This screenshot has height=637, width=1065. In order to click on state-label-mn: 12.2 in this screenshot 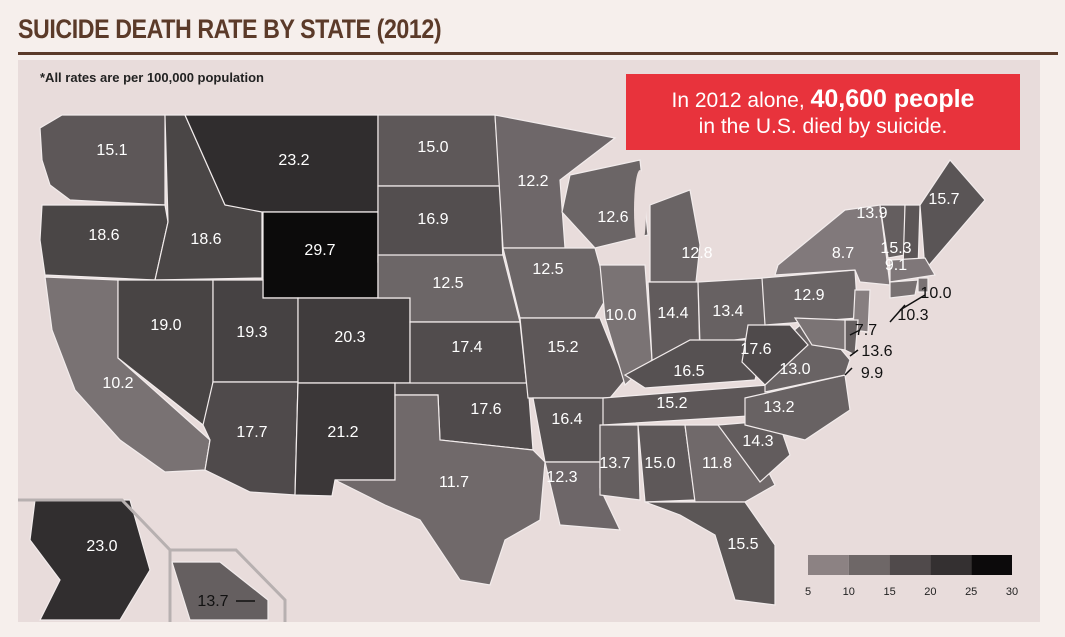, I will do `click(532, 181)`.